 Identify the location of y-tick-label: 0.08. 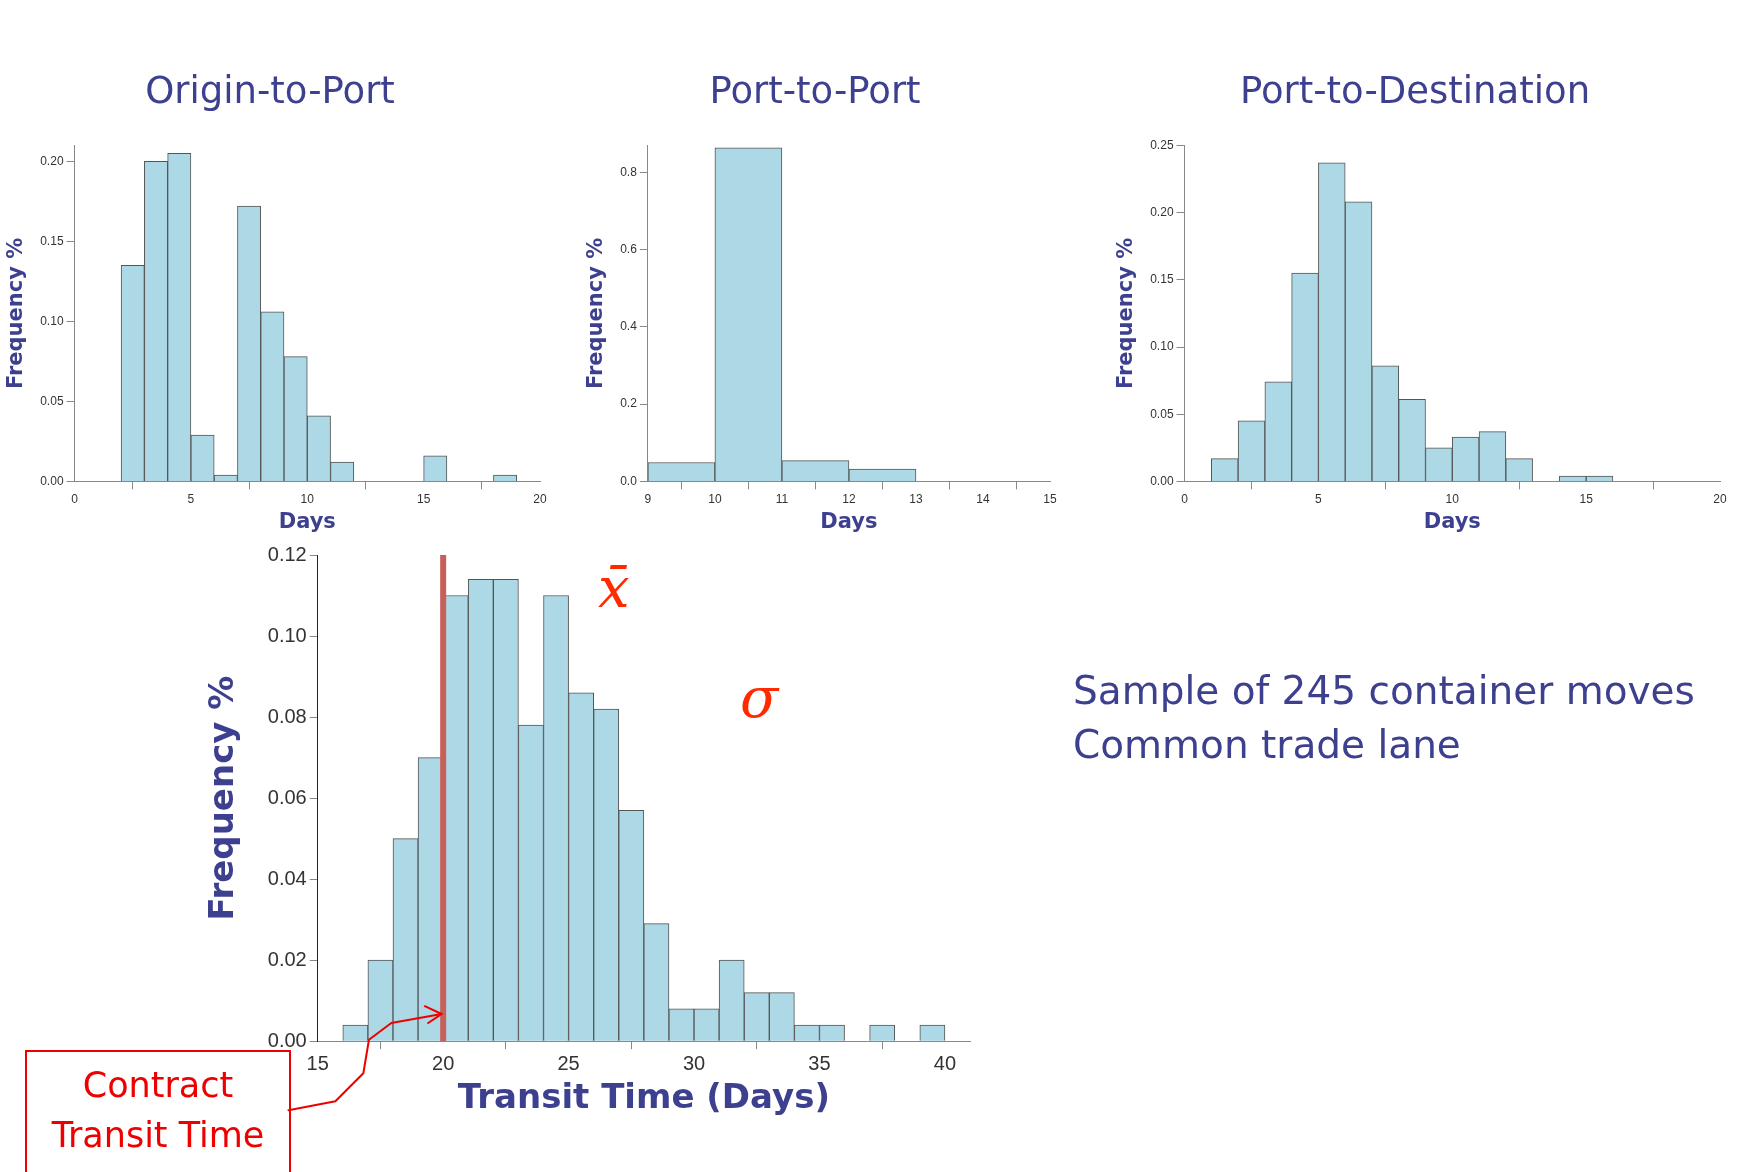
(287, 715).